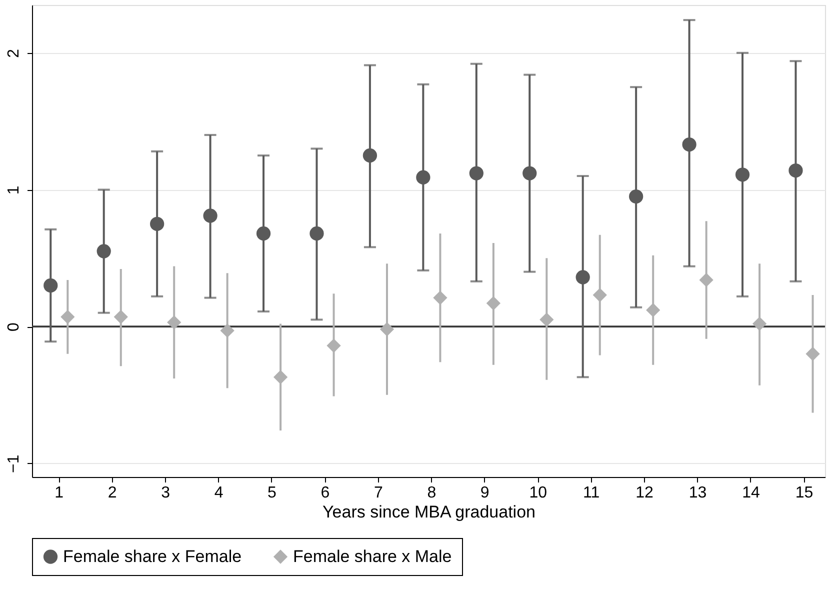 Image resolution: width=831 pixels, height=591 pixels. I want to click on x-tick-label: 8, so click(431, 493).